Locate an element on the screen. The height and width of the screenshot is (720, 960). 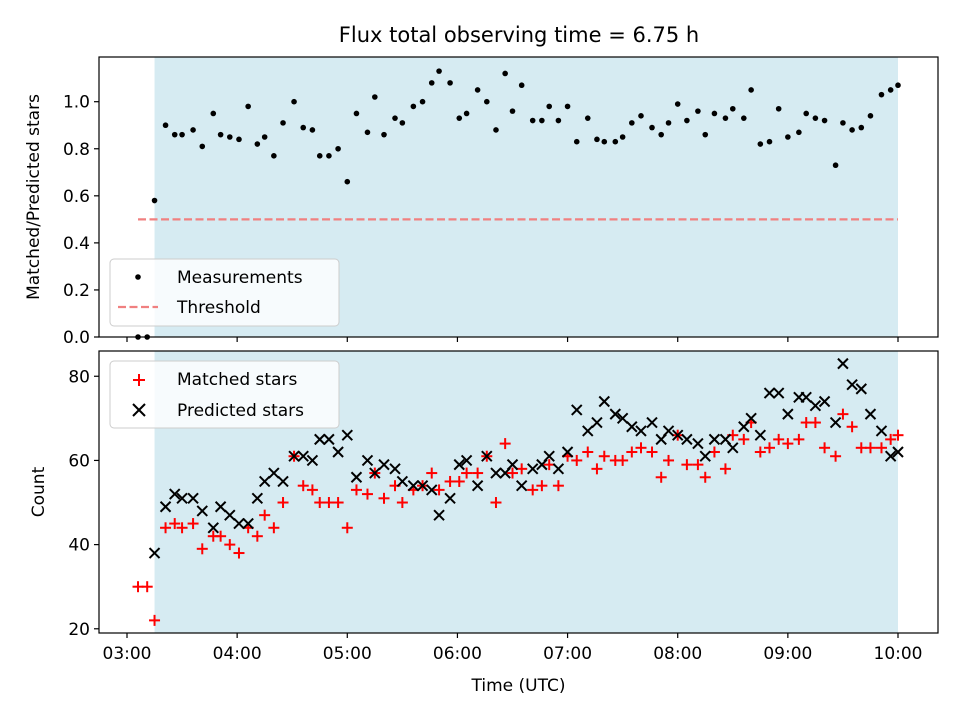
legend-marker-matched is located at coordinates (139, 380).